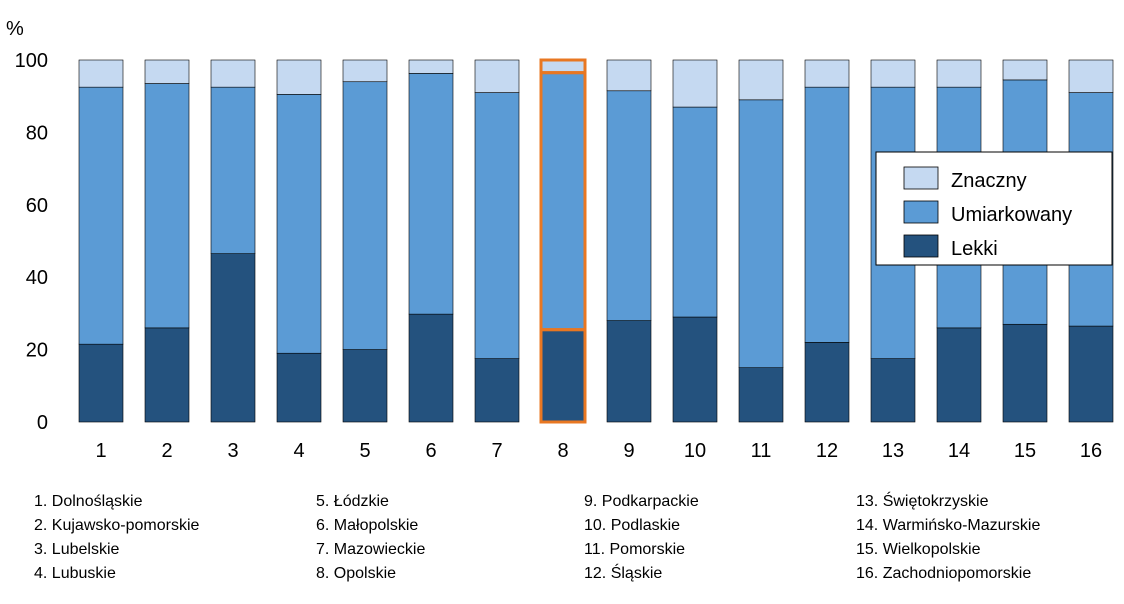 This screenshot has height=604, width=1124. I want to click on region-note: 15. Wielkopolskie, so click(918, 549).